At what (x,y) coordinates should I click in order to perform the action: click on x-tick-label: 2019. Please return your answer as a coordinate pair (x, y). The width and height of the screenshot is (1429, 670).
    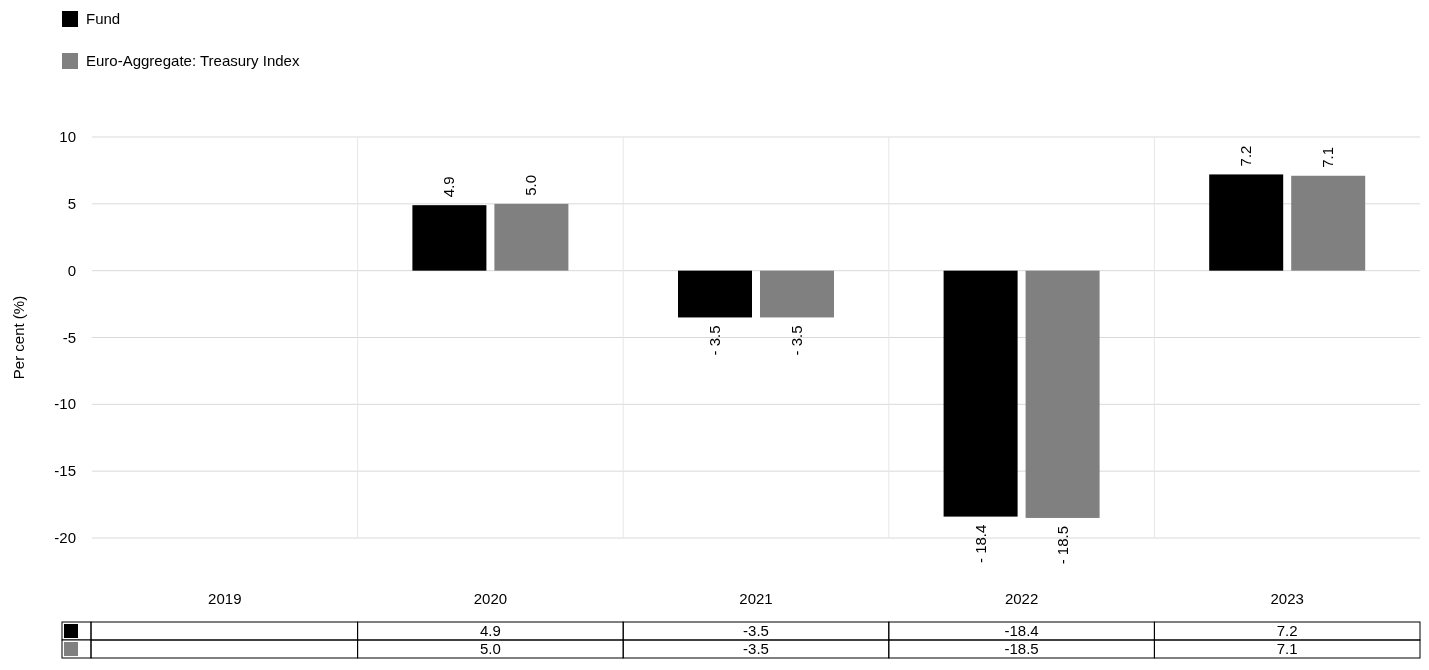
    Looking at the image, I should click on (225, 598).